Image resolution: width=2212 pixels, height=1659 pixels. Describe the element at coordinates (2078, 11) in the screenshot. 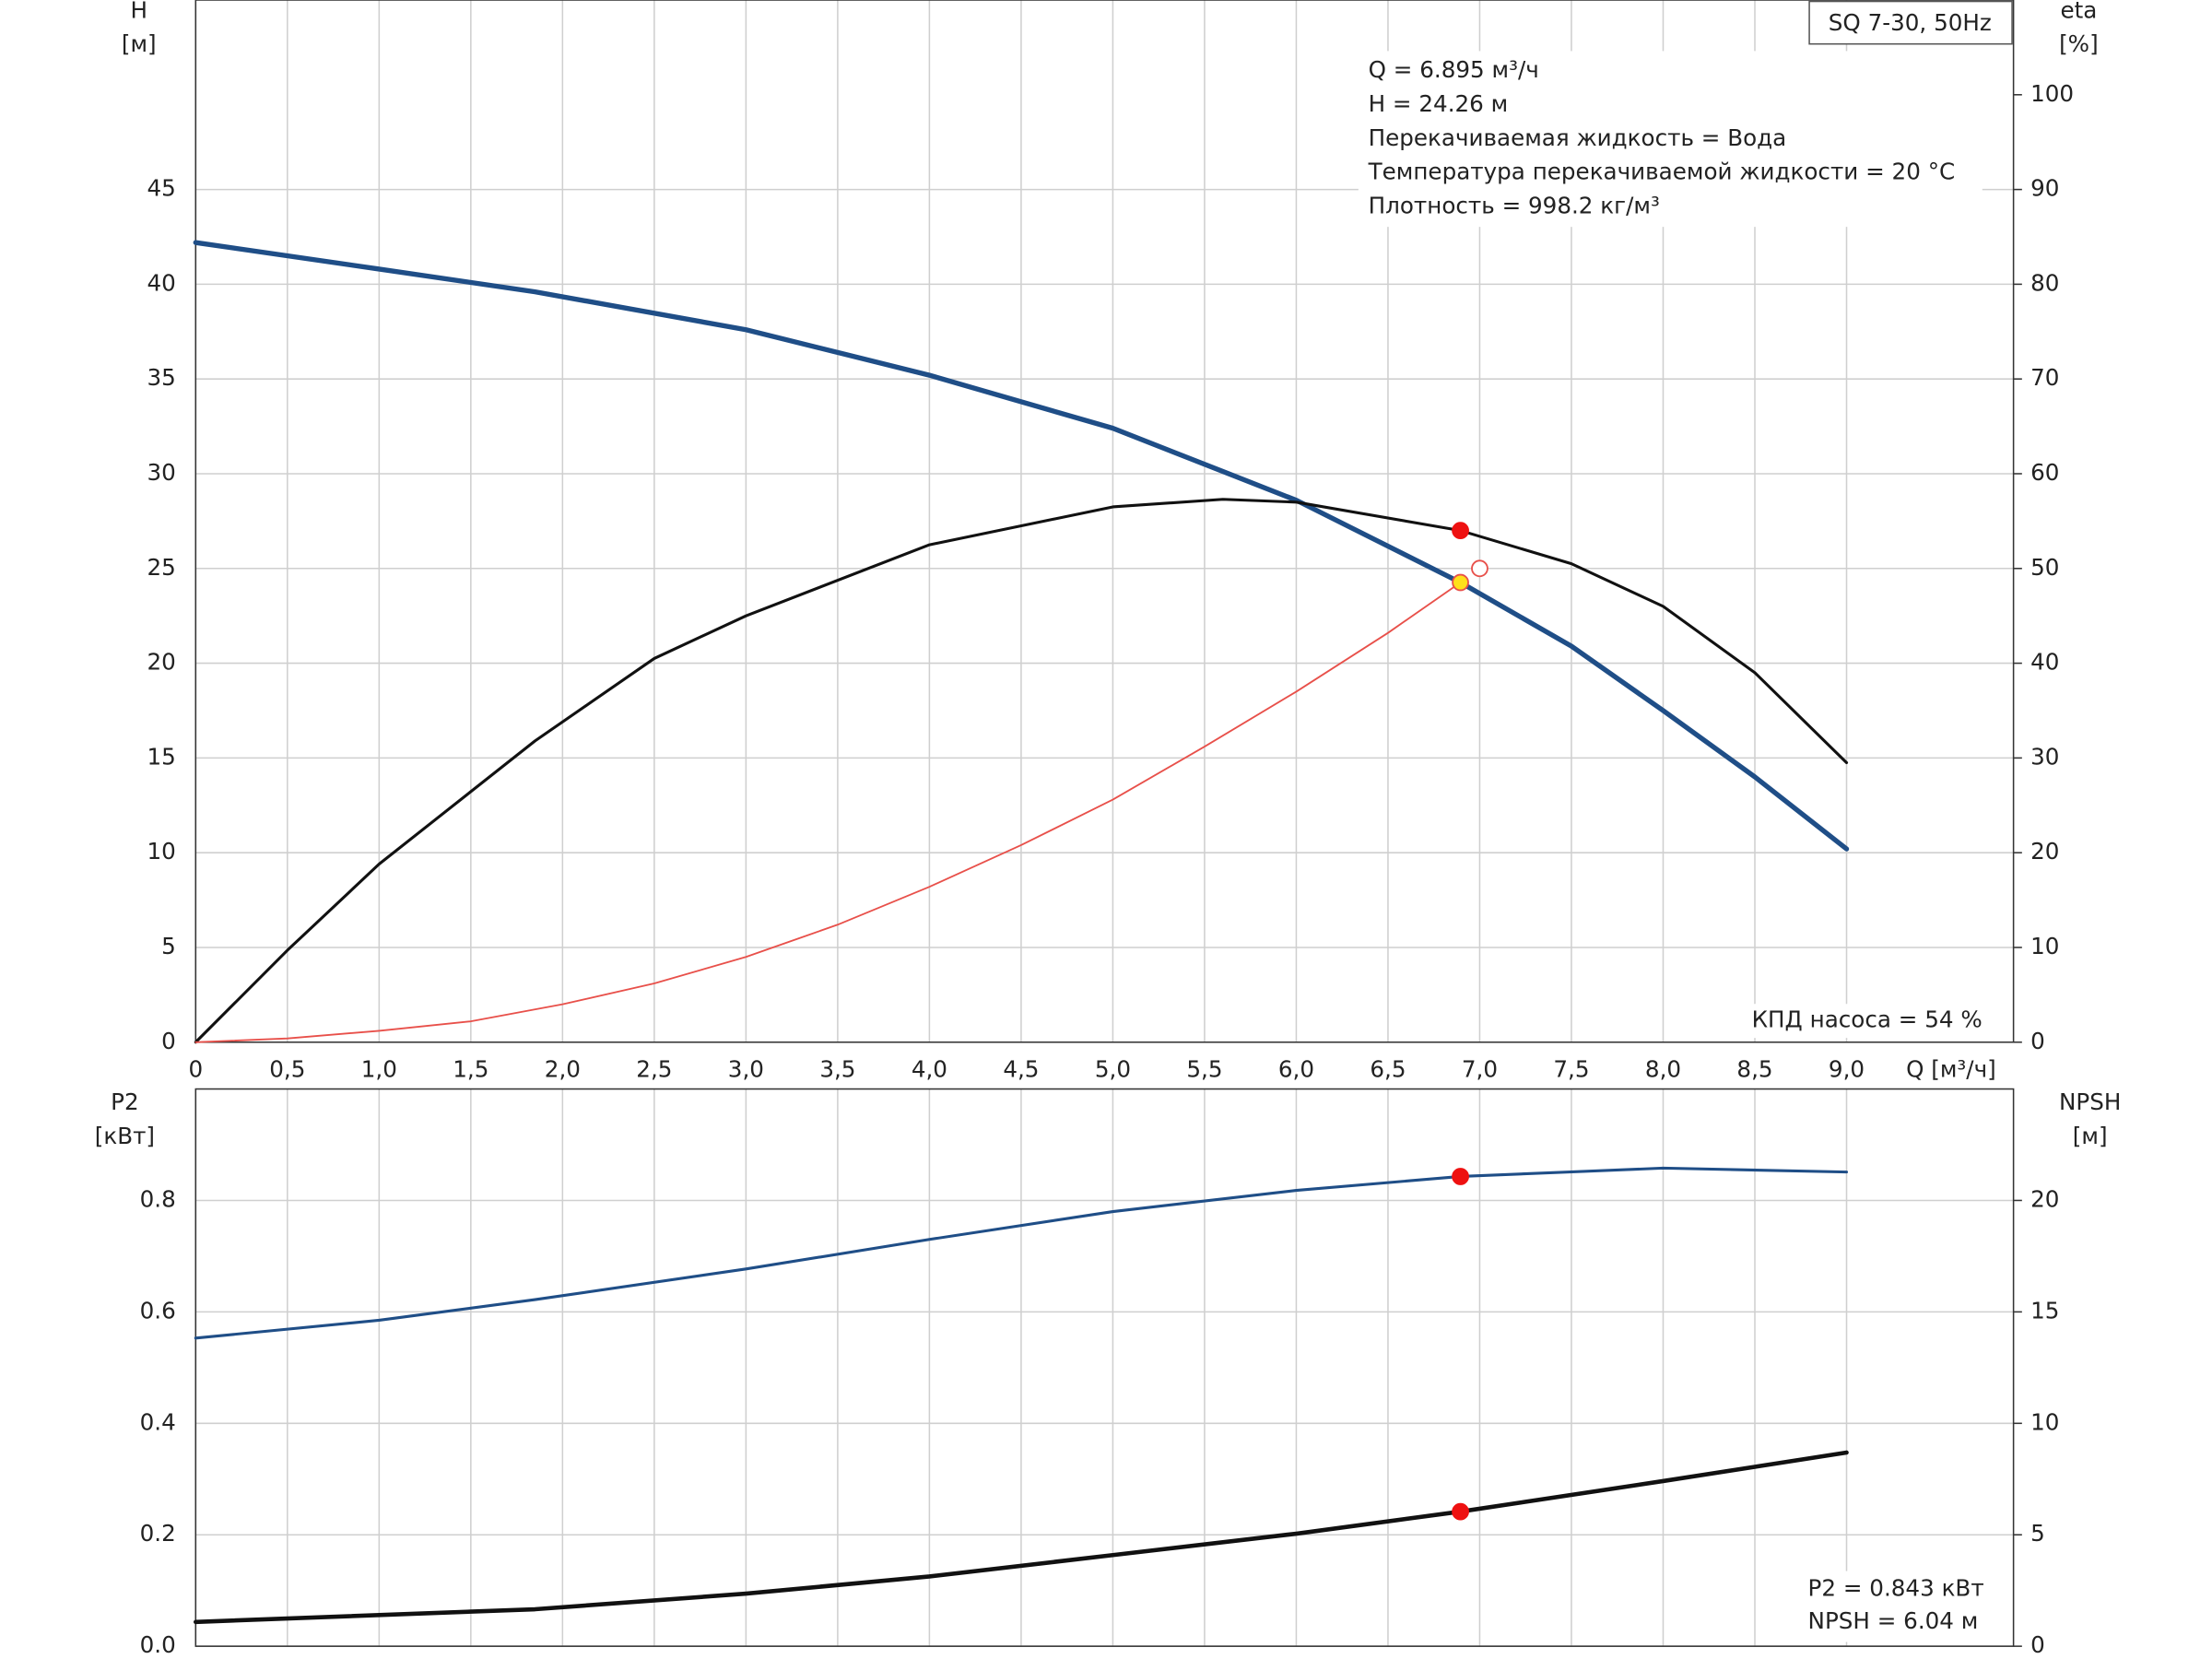

I see `y2-axis-label: eta` at that location.